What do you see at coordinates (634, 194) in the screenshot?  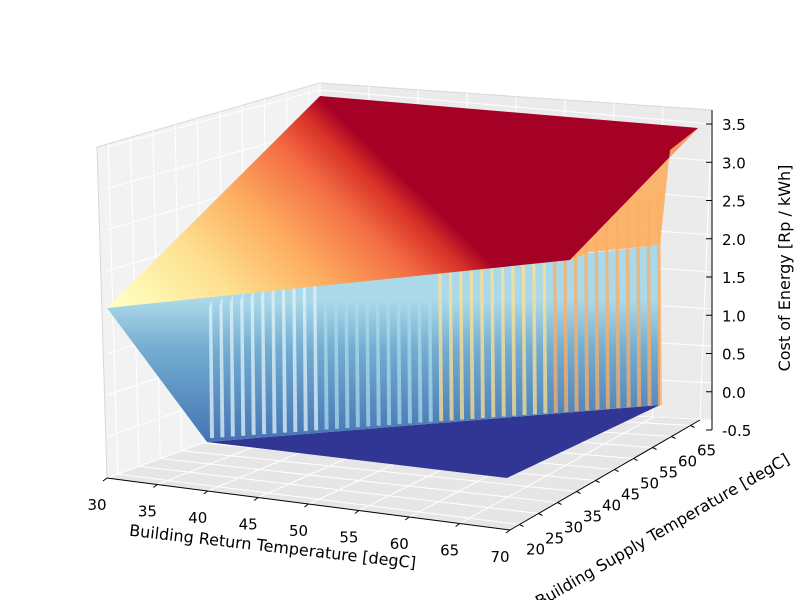 I see `surface-upper-wall` at bounding box center [634, 194].